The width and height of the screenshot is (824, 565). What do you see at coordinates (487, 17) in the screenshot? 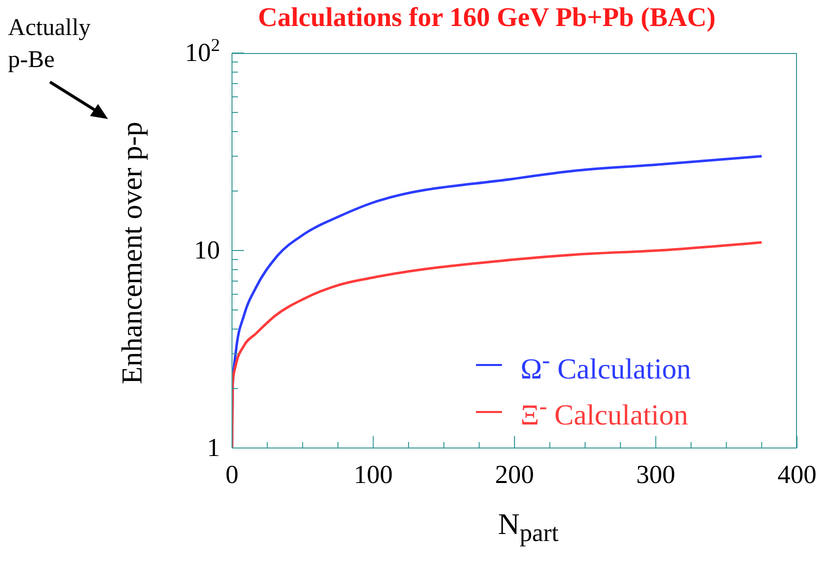
I see `chart-title: Calculations for 160 GeV Pb+Pb (BAC)` at bounding box center [487, 17].